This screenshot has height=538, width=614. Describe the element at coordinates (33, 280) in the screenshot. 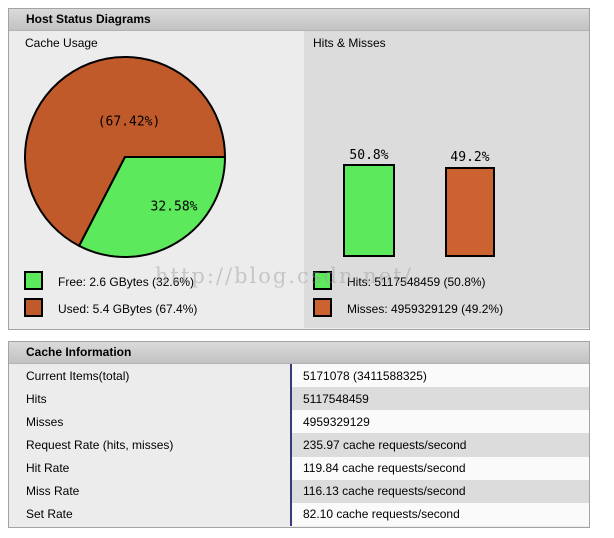

I see `free-color-swatch` at that location.